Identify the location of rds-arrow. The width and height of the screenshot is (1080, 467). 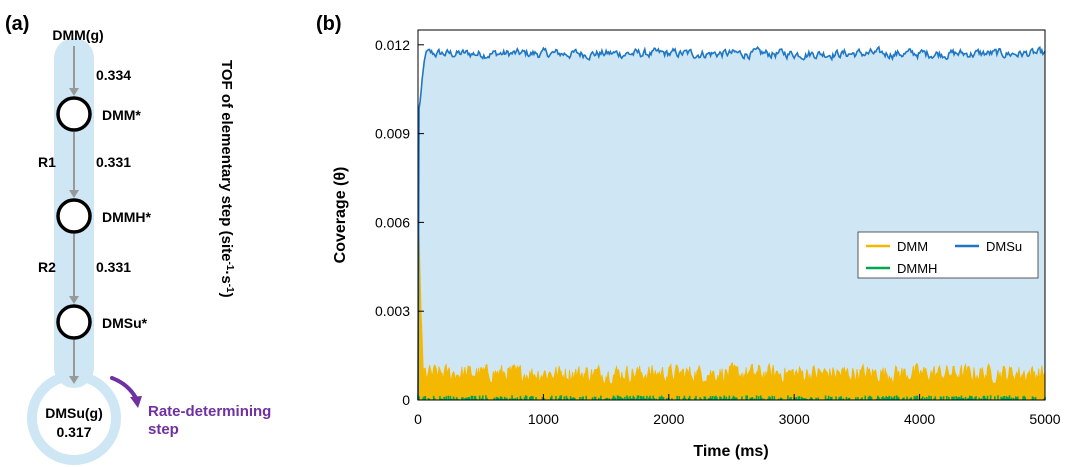
(124, 388).